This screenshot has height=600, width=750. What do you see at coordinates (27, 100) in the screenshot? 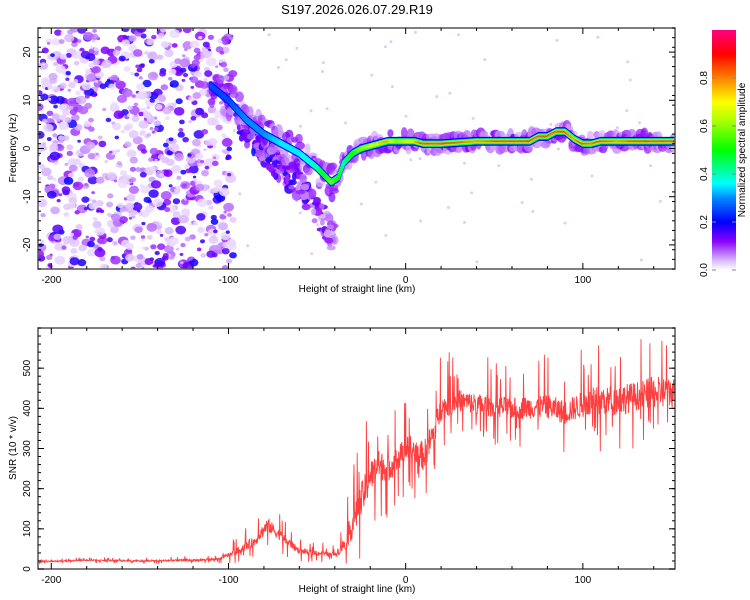
I see `y-tick-label: 10` at bounding box center [27, 100].